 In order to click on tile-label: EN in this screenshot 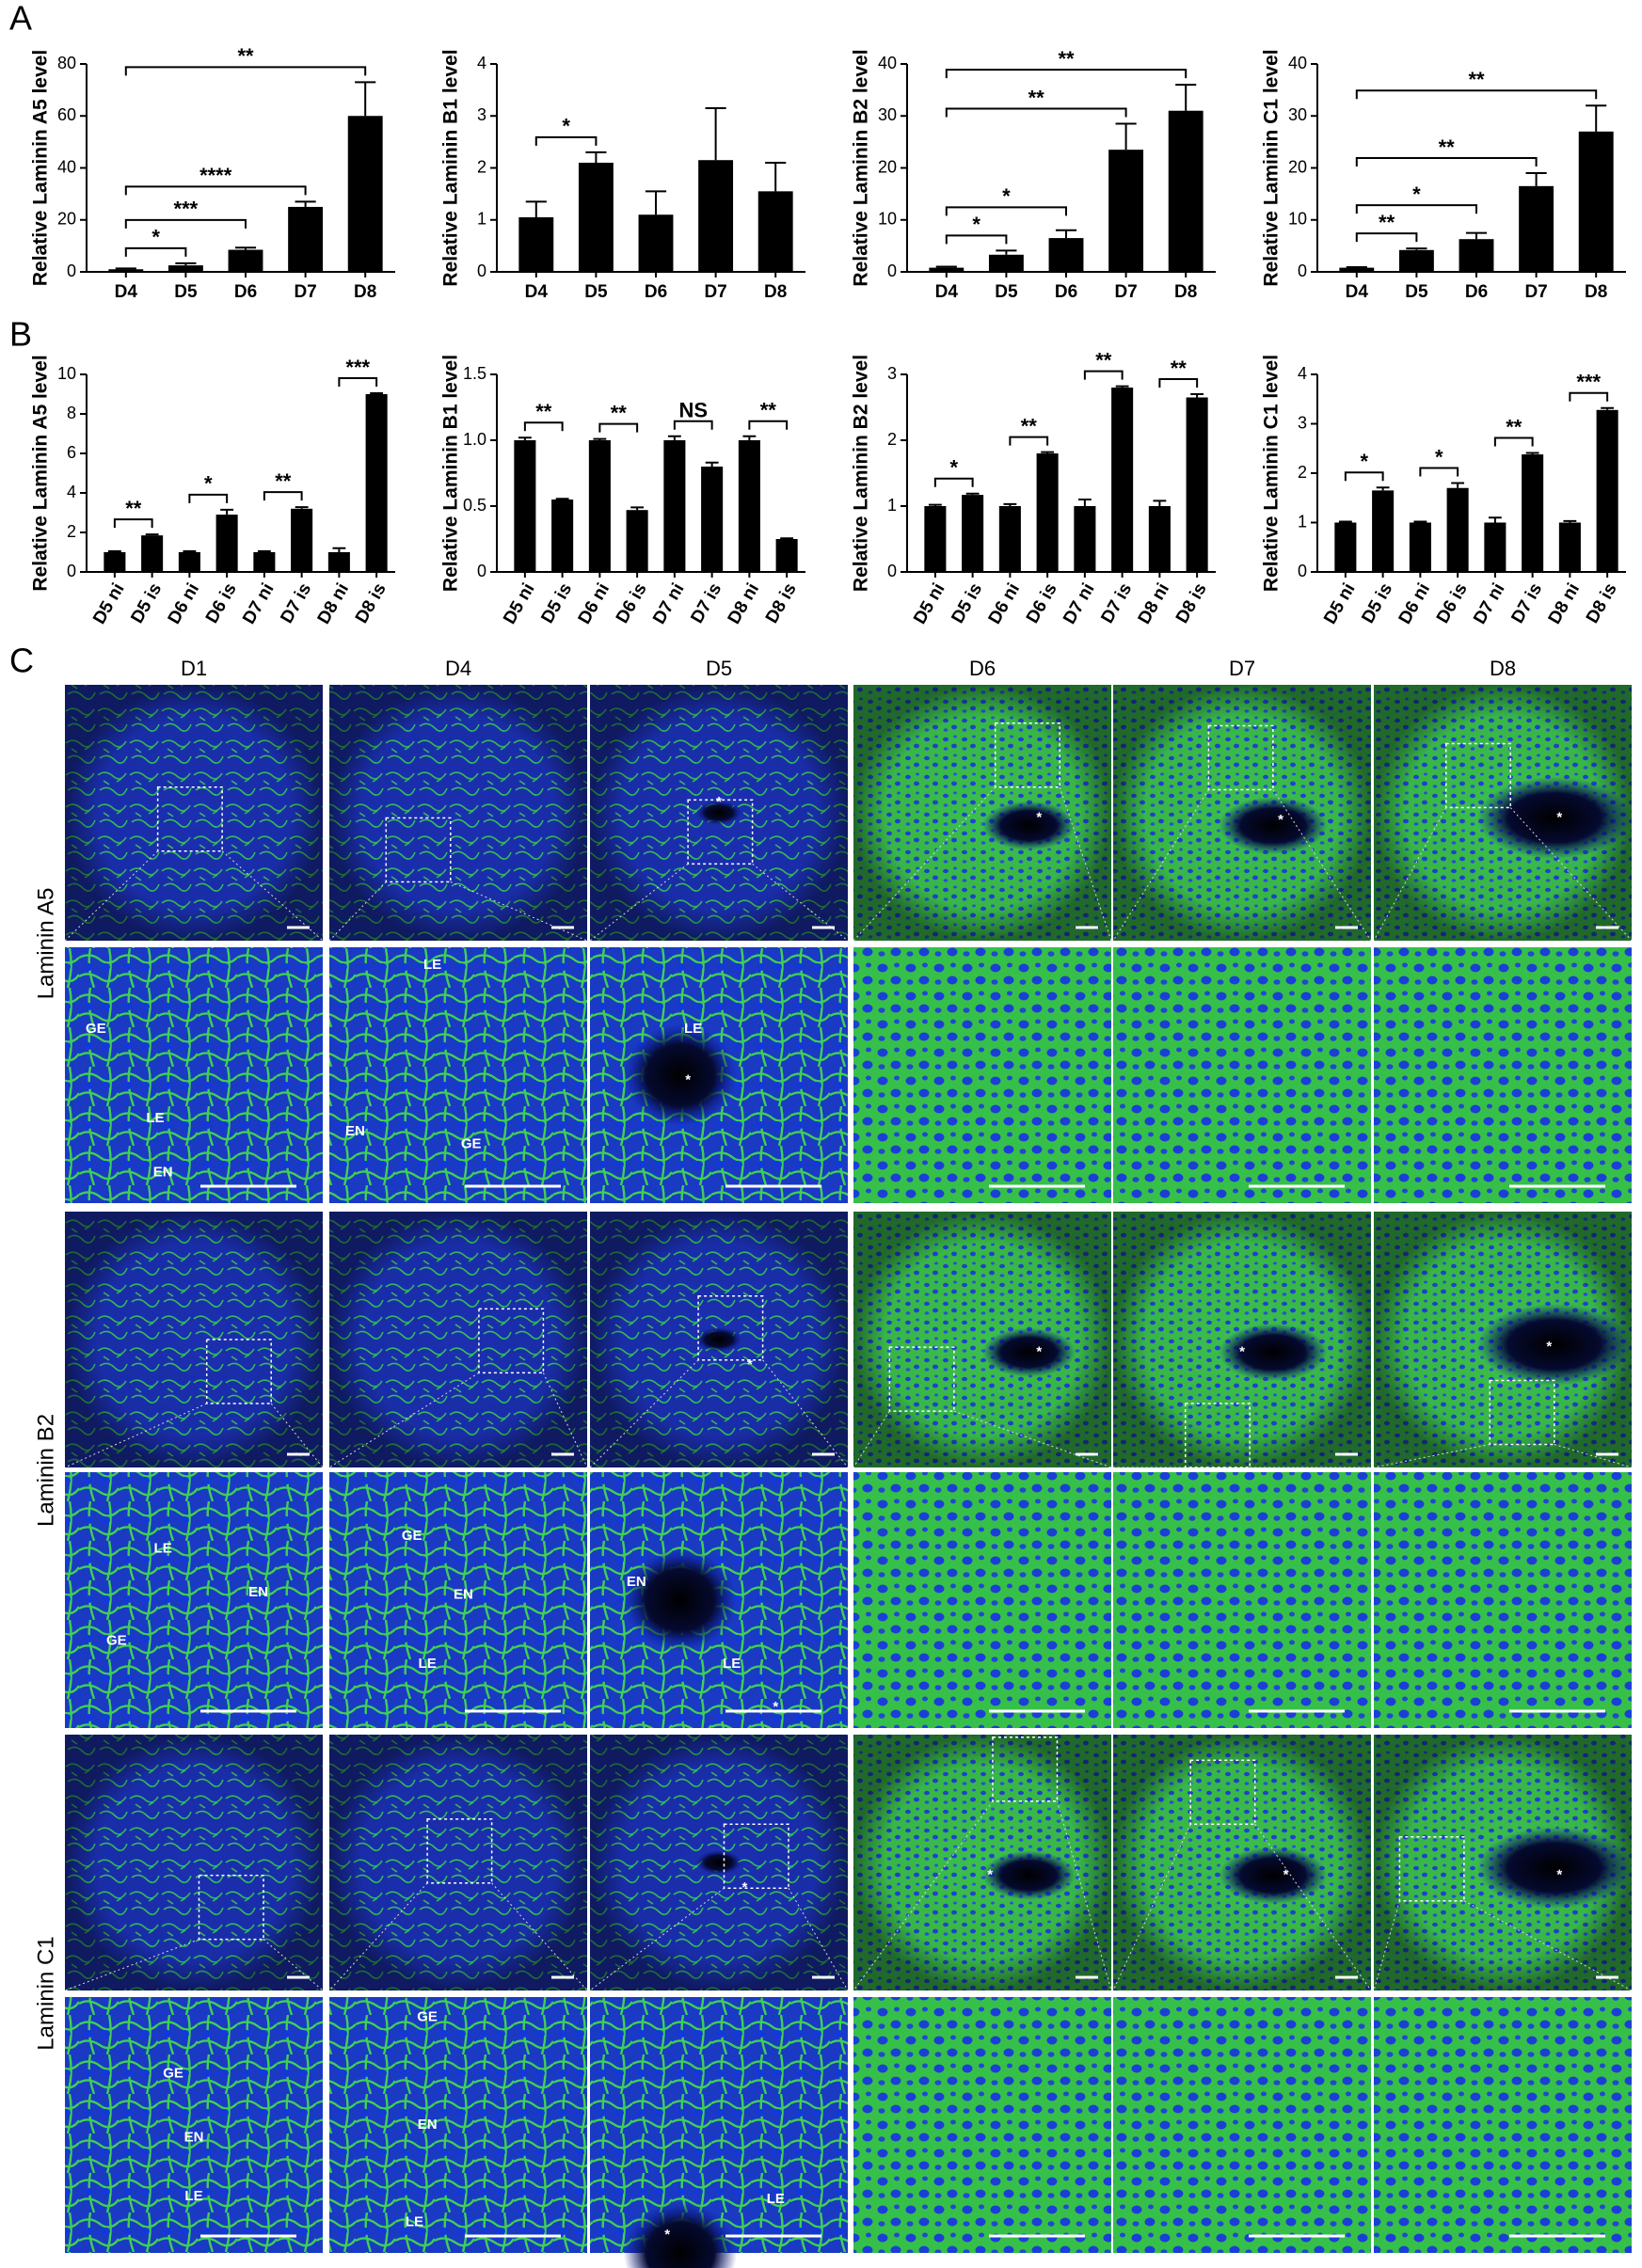, I will do `click(258, 1592)`.